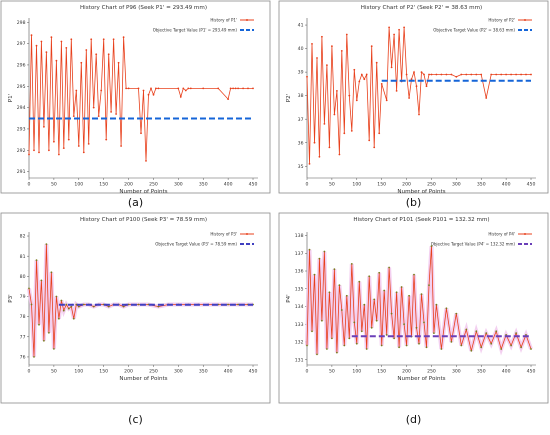 This screenshot has height=435, width=550. I want to click on legend-entry: Objective Target Value (P4' = 132.32 mm), so click(473, 244).